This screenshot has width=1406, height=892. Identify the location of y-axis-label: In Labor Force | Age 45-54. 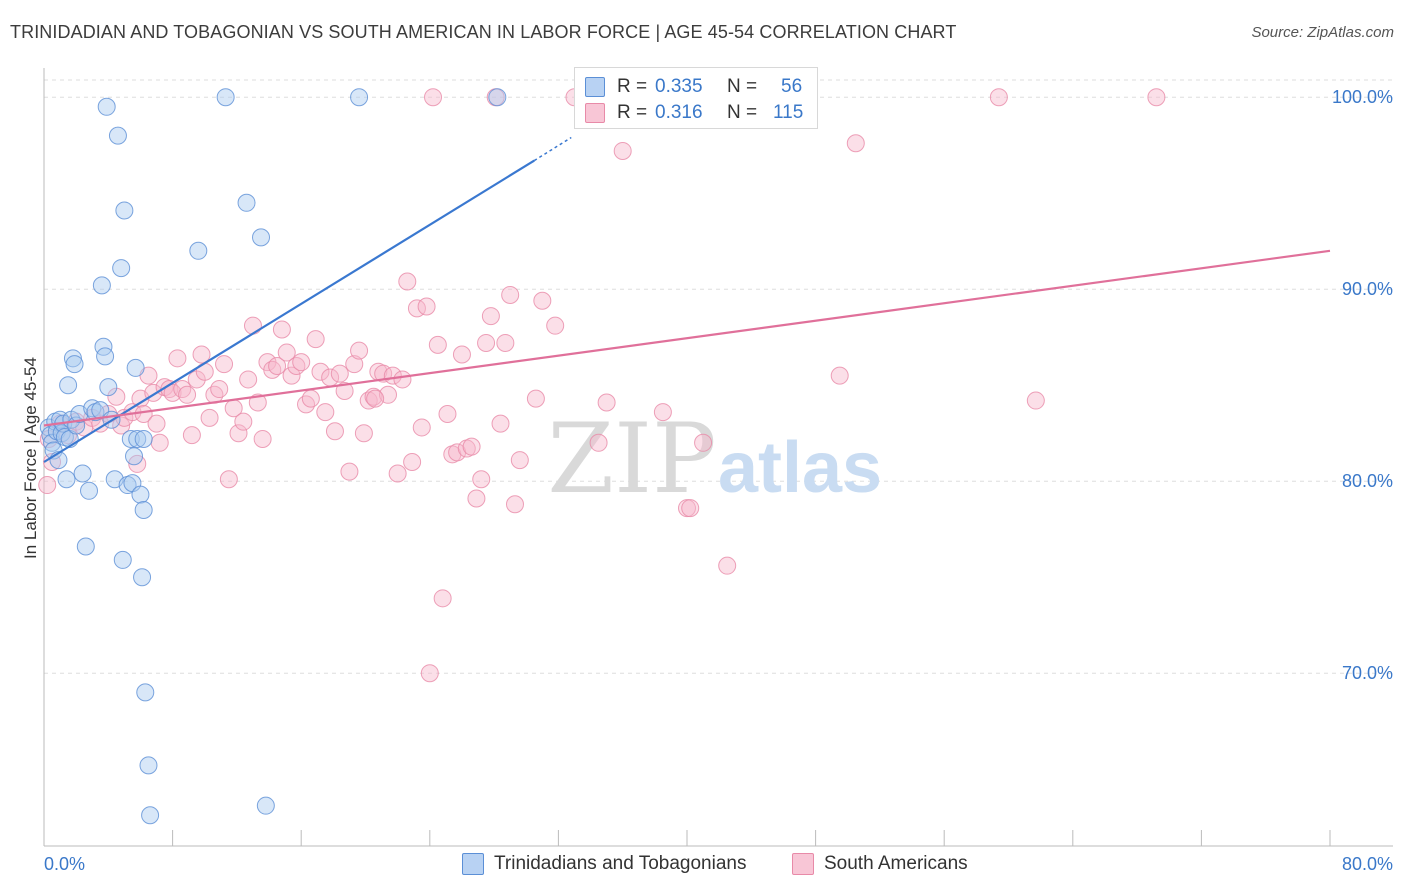
(30, 458).